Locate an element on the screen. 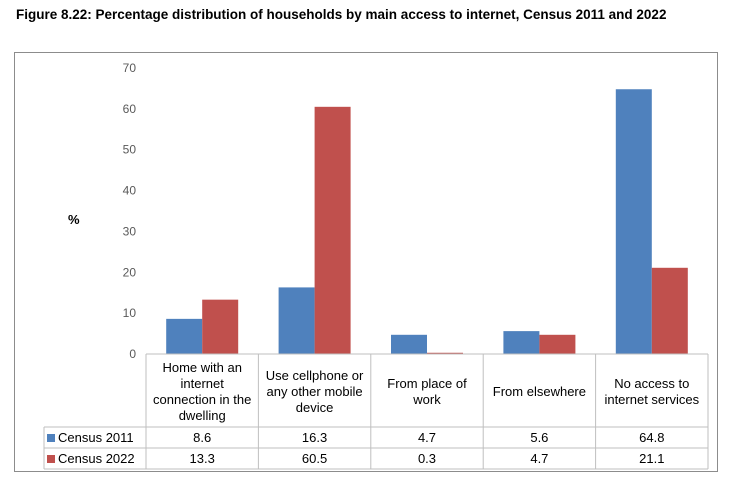 This screenshot has height=491, width=750. y-tick-label: 50 is located at coordinates (130, 150).